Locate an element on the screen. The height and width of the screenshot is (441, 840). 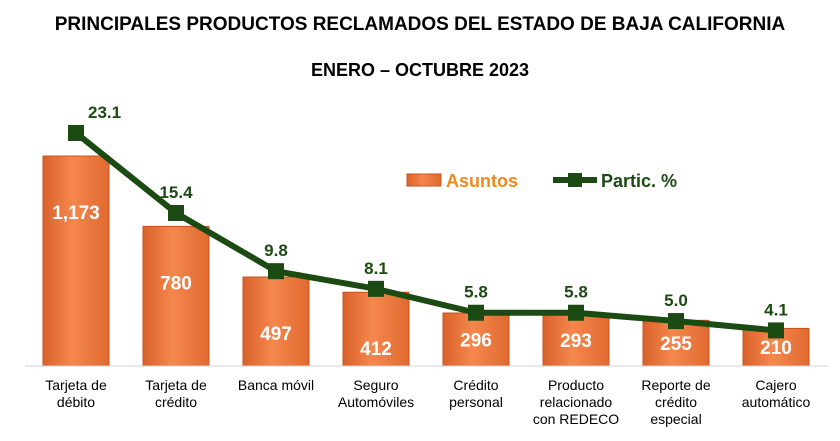
bar-value-label-6: 255 is located at coordinates (676, 344).